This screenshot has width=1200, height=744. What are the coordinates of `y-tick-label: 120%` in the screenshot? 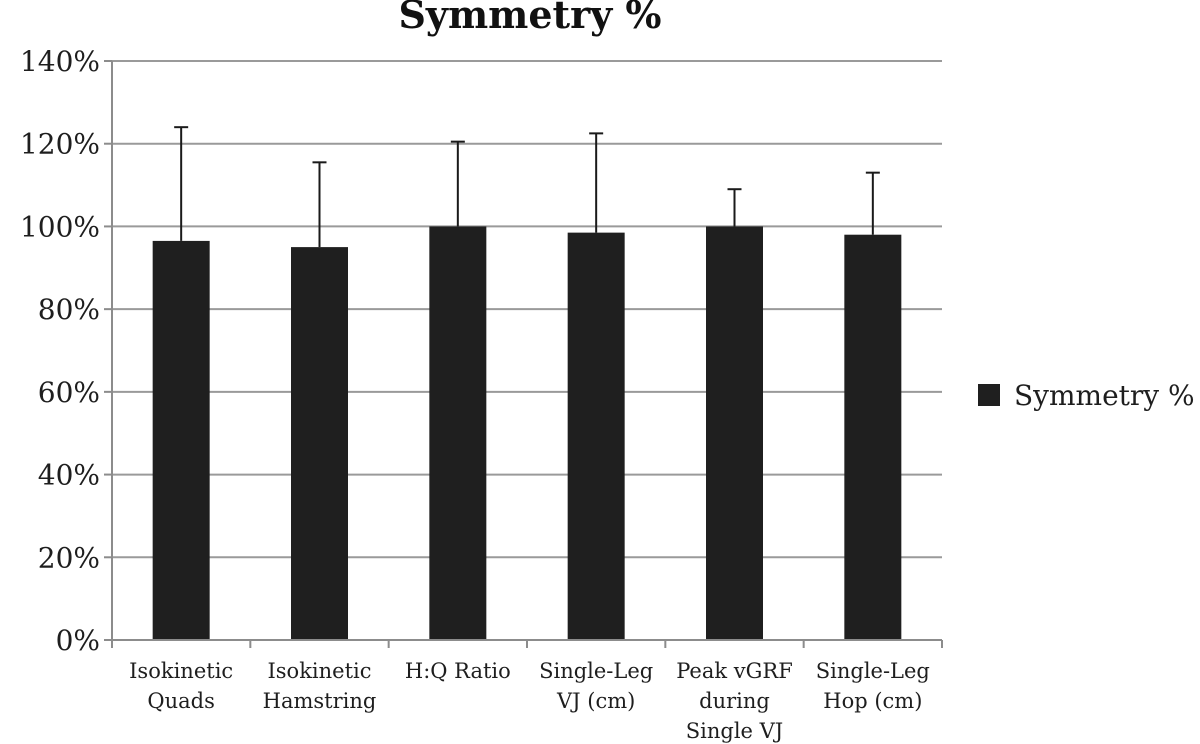 It's located at (60, 144).